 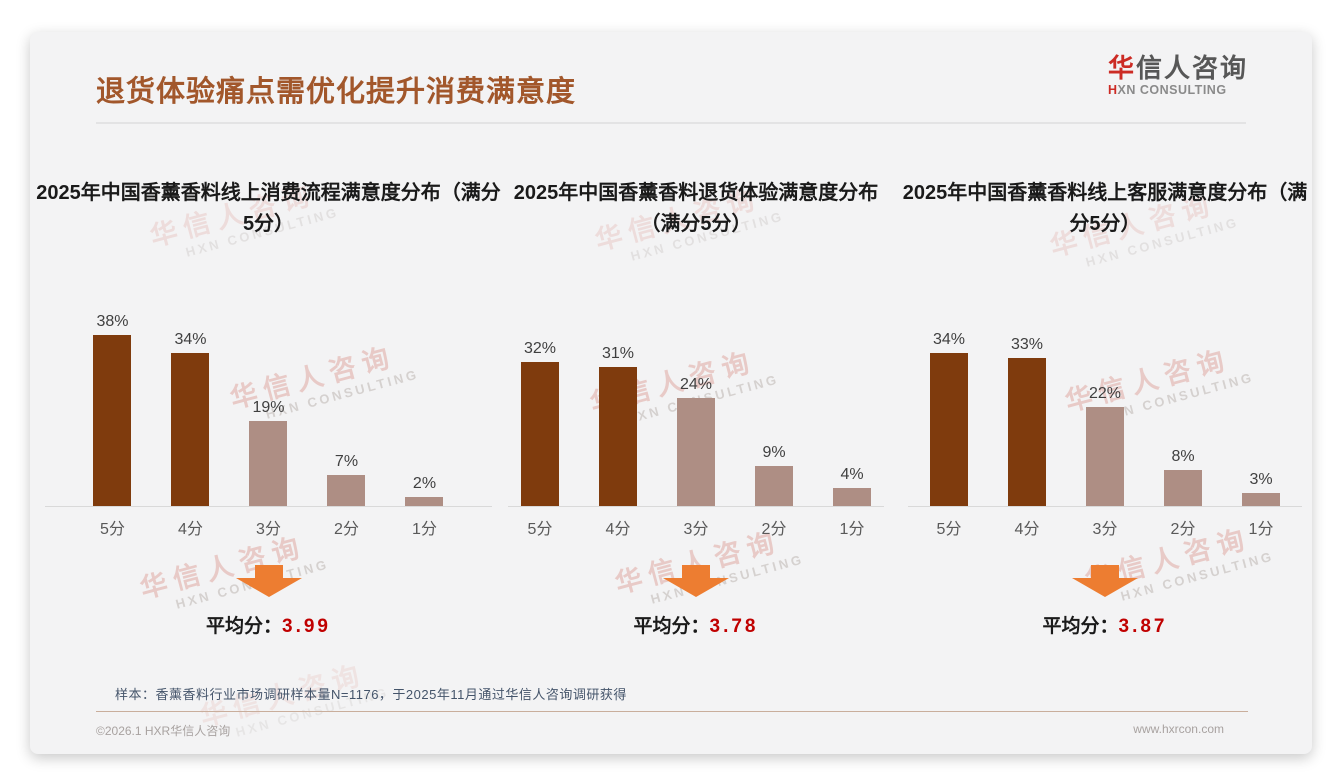 I want to click on average-score: 平均分：3.99, so click(x=268, y=624).